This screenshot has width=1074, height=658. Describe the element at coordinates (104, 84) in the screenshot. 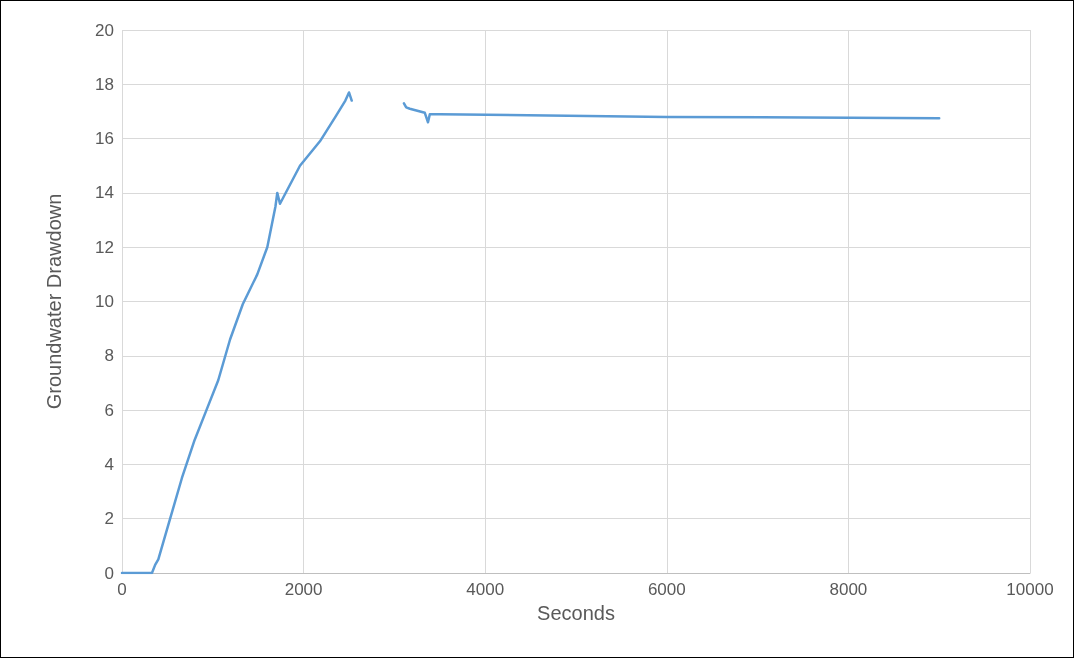

I see `y-tick-label: 18` at that location.